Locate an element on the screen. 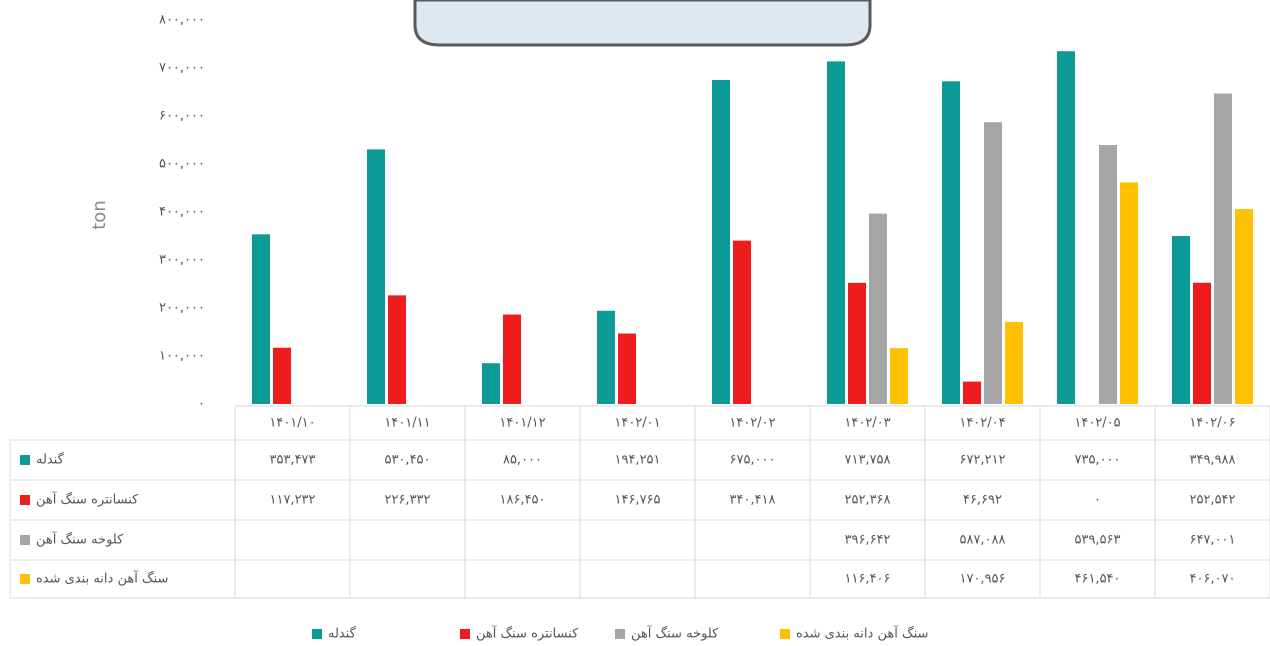 This screenshot has width=1270, height=646. data-label: ۲۵۲,۵۴۲ is located at coordinates (1212, 500).